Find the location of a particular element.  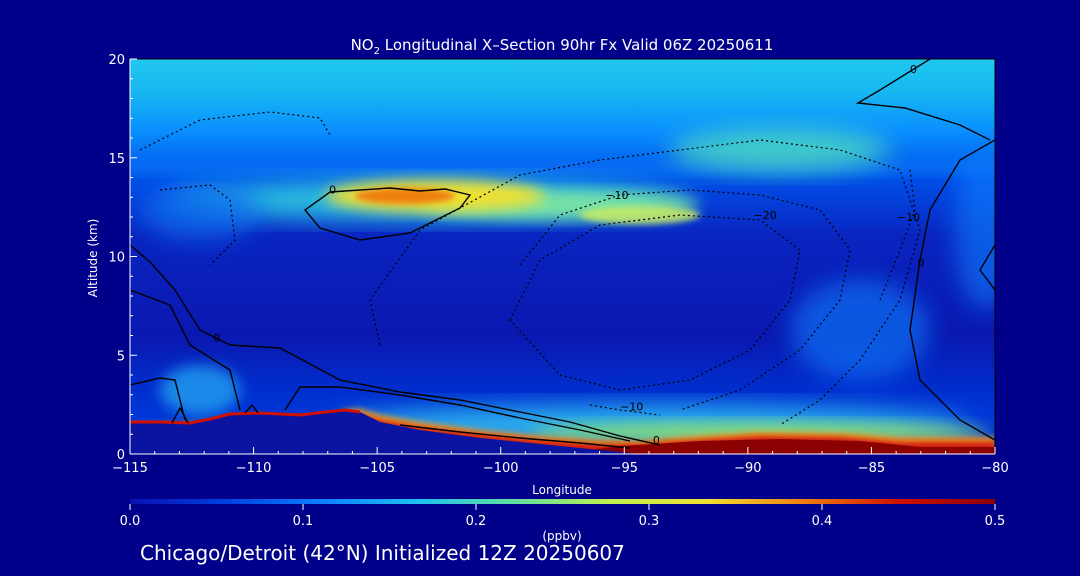

dotted-arc-inner is located at coordinates (197, 225).